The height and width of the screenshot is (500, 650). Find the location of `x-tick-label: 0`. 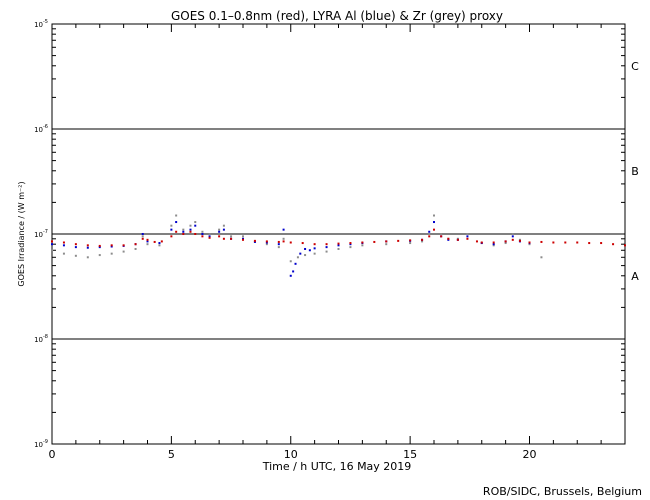

x-tick-label: 0 is located at coordinates (52, 454).